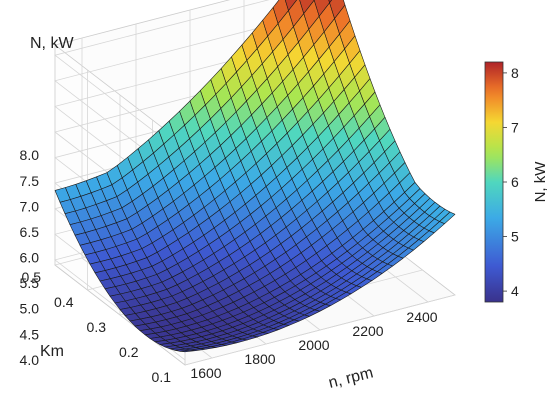 This screenshot has height=400, width=550. What do you see at coordinates (494, 182) in the screenshot?
I see `colorbar-gradient` at bounding box center [494, 182].